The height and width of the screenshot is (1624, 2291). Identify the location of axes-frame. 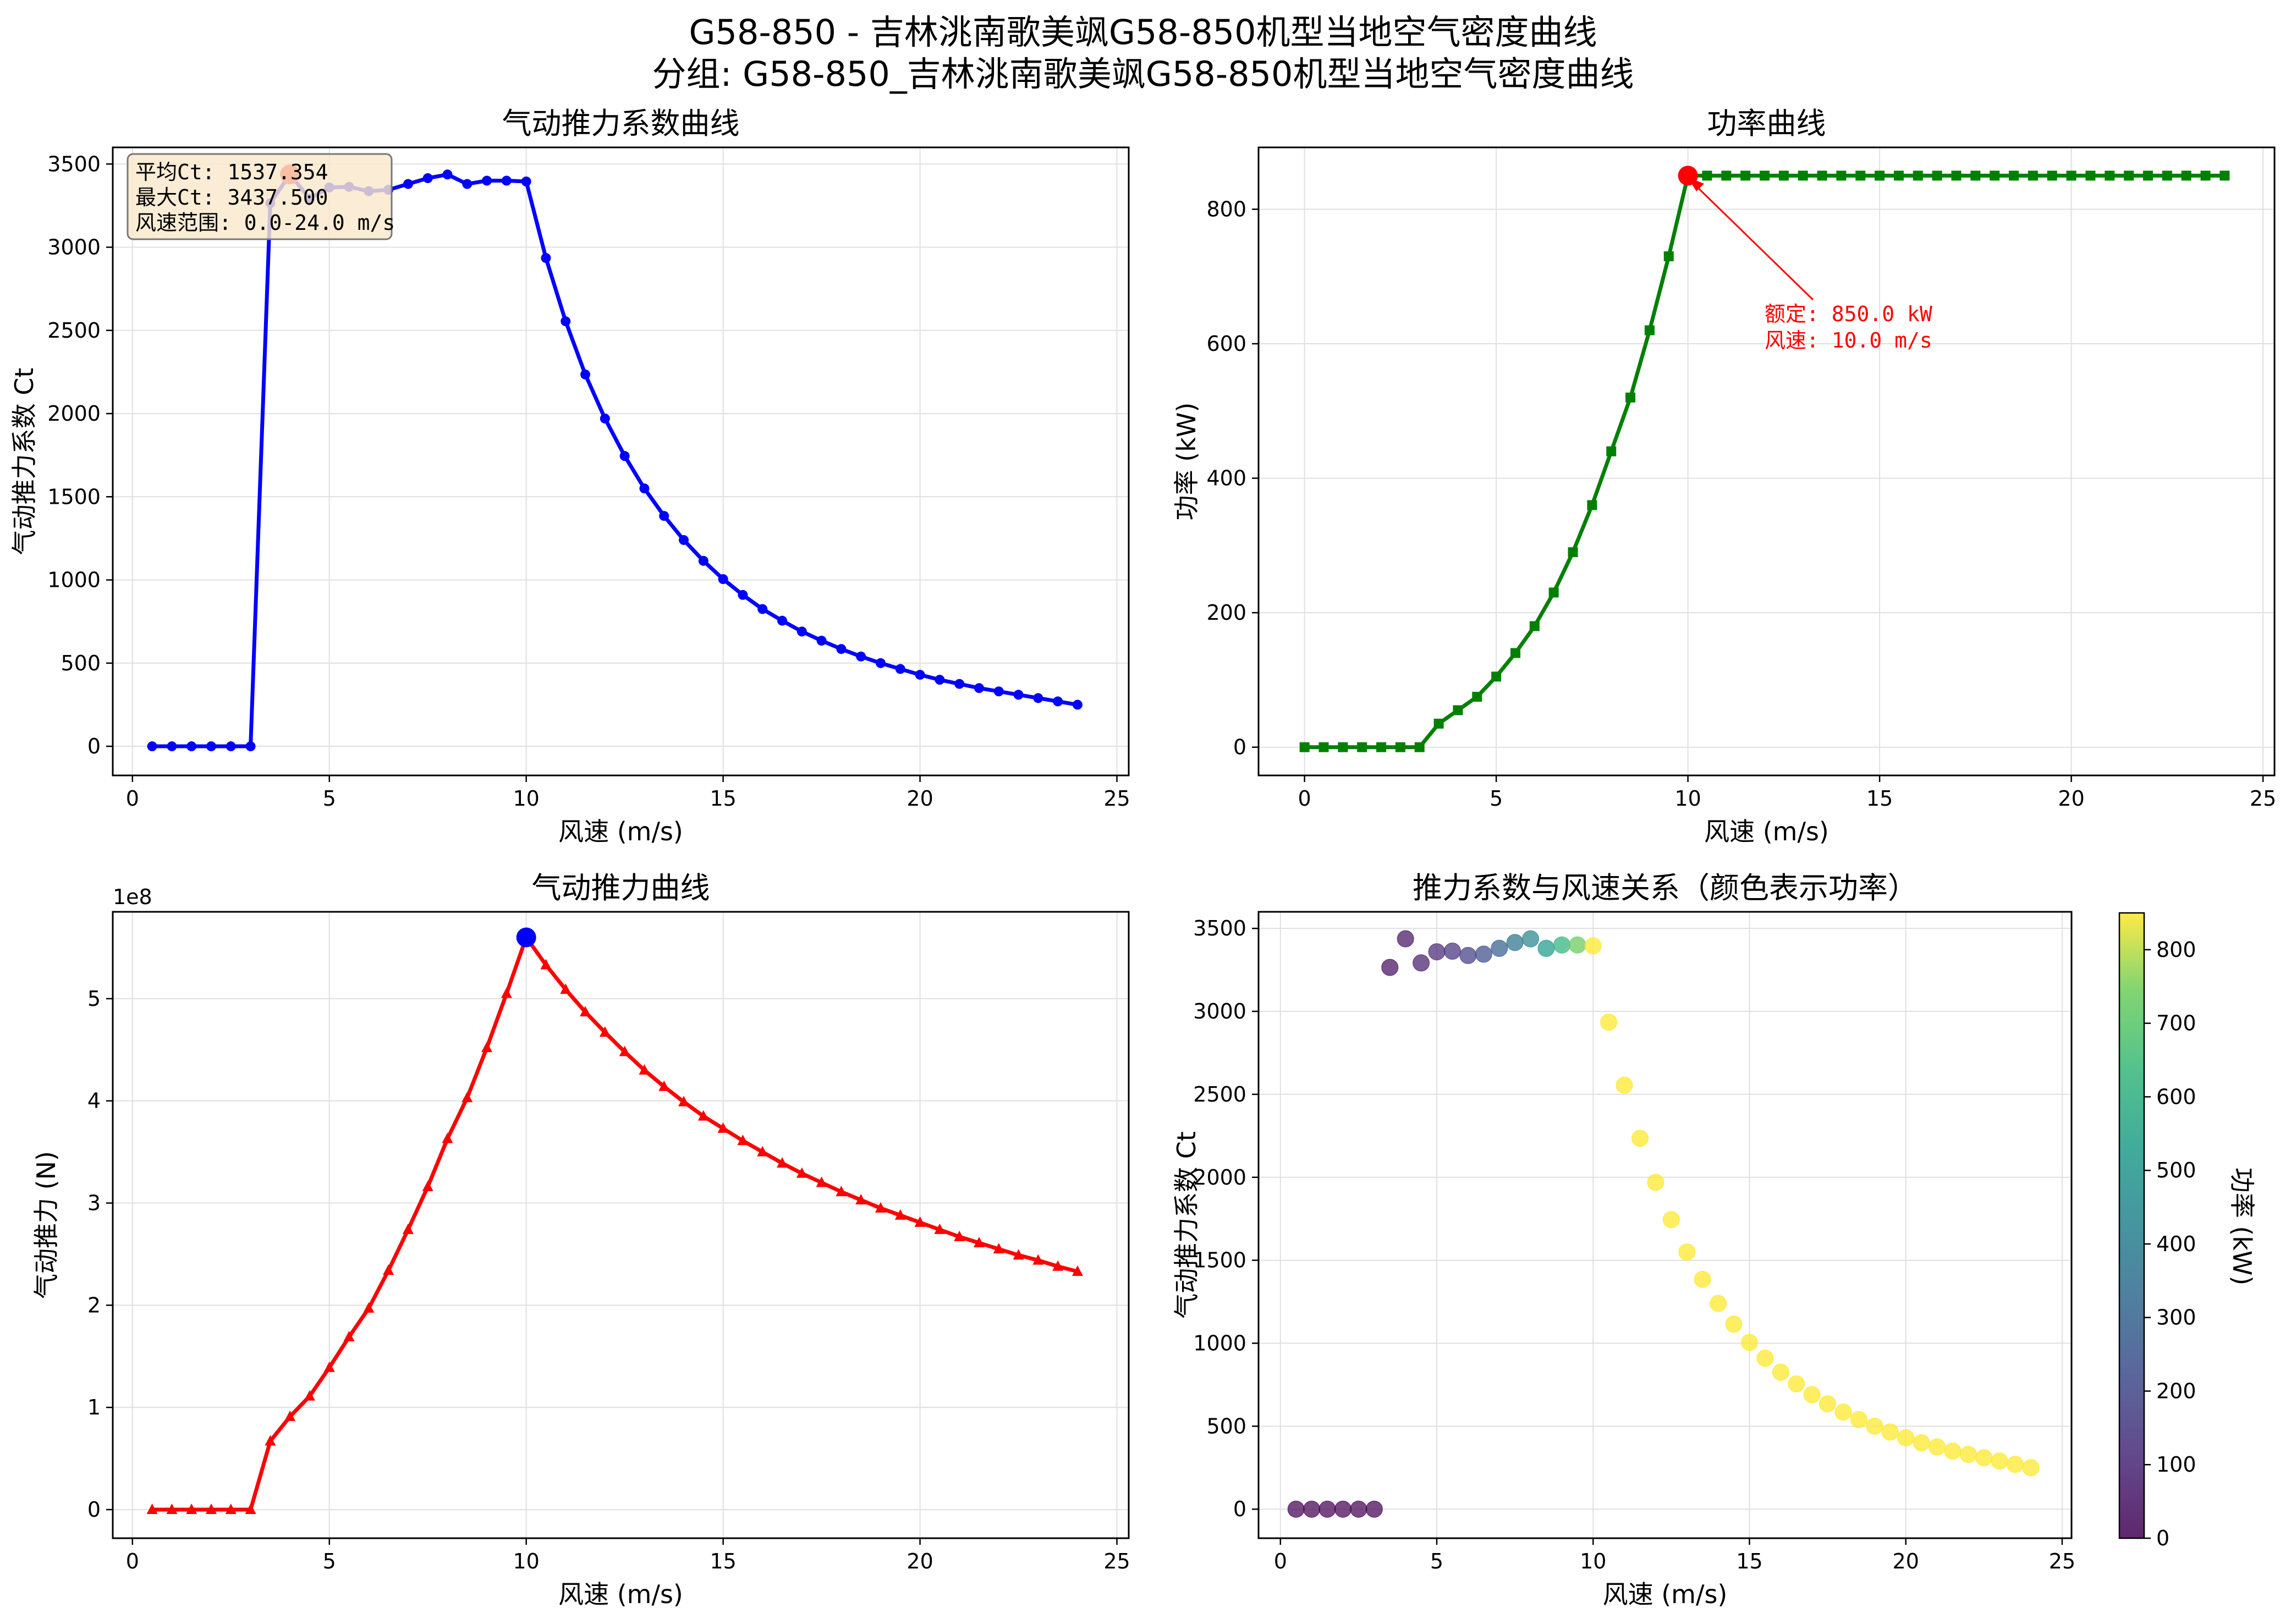
(1665, 1225).